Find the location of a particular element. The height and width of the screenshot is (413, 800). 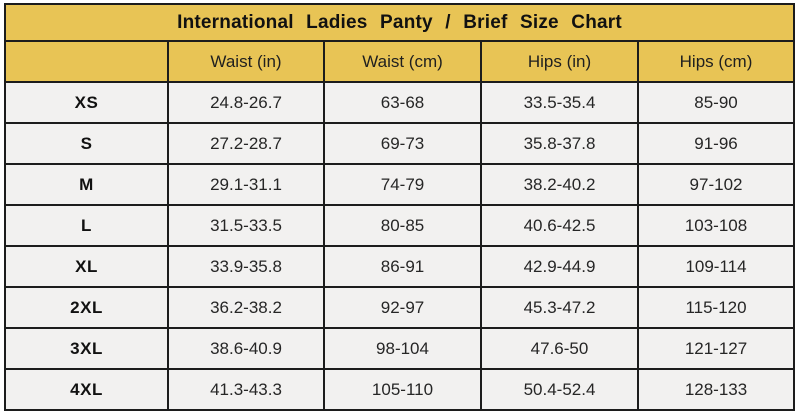

table-row: XL 33.9-35.8 86-91 42.9-44.9 109-114 is located at coordinates (400, 266).